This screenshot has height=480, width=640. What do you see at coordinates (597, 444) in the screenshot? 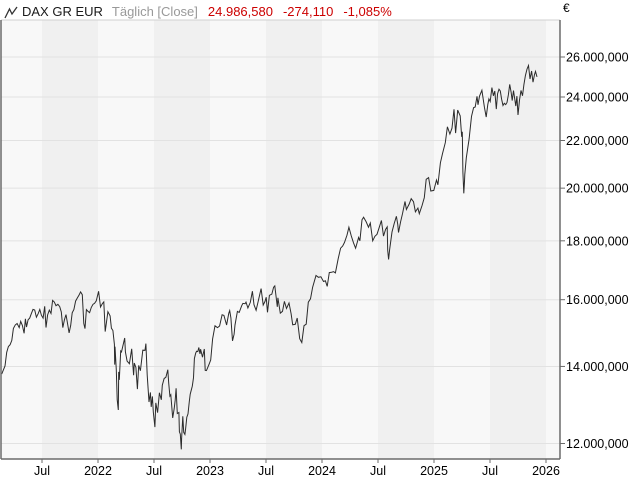
I see `y-axis-label: 12.000,000` at bounding box center [597, 444].